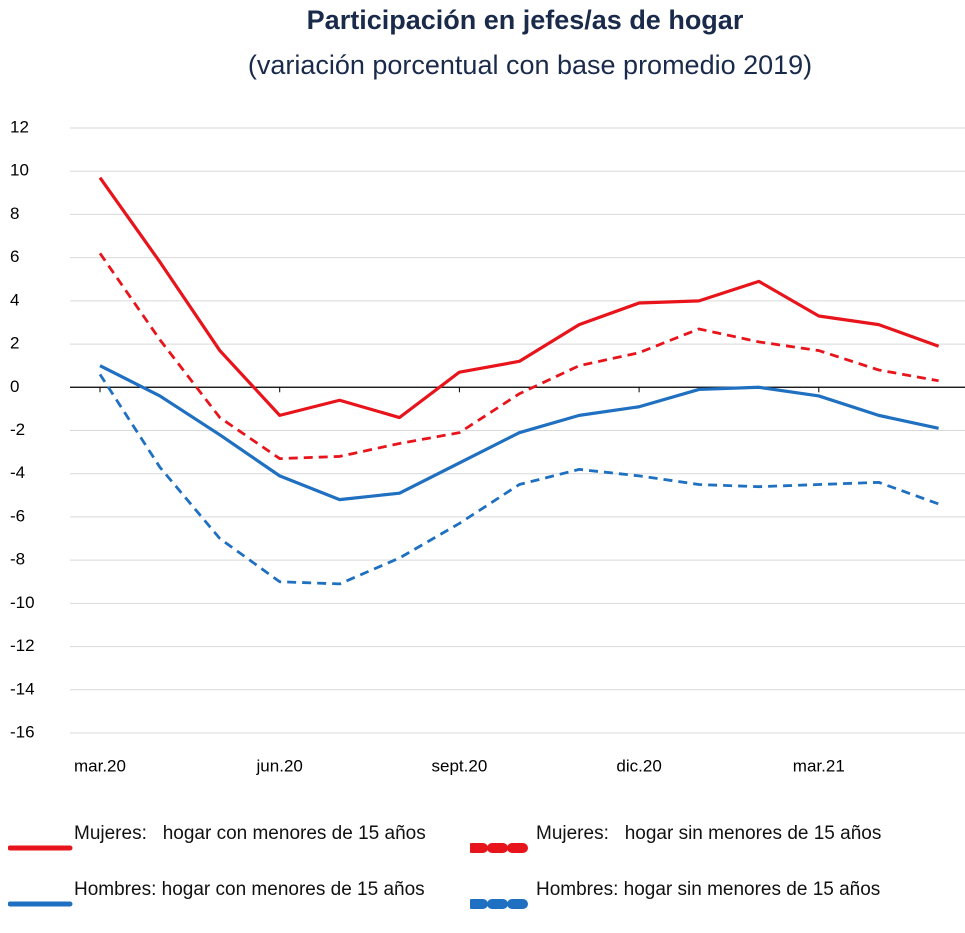  Describe the element at coordinates (250, 833) in the screenshot. I see `legend-label: Mujeres: hogar con menores de 15 años` at that location.